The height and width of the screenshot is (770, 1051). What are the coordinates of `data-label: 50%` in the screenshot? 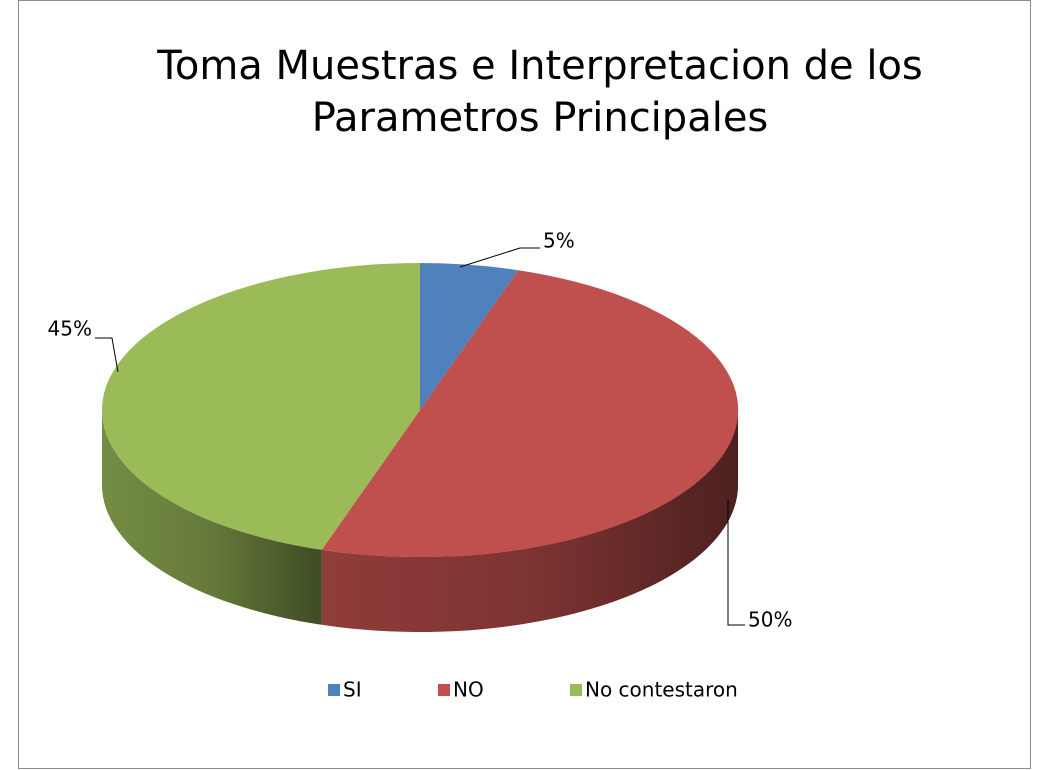 It's located at (770, 620).